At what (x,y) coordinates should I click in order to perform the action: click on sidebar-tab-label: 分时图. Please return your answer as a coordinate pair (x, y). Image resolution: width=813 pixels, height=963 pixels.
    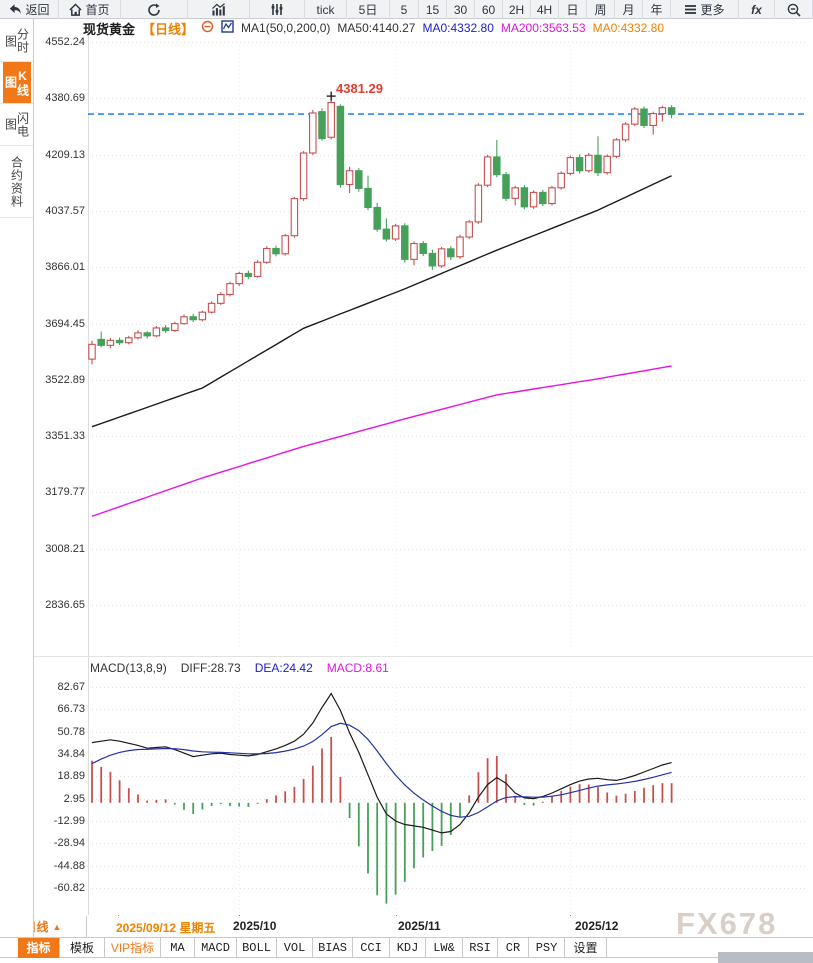
    Looking at the image, I should click on (16, 41).